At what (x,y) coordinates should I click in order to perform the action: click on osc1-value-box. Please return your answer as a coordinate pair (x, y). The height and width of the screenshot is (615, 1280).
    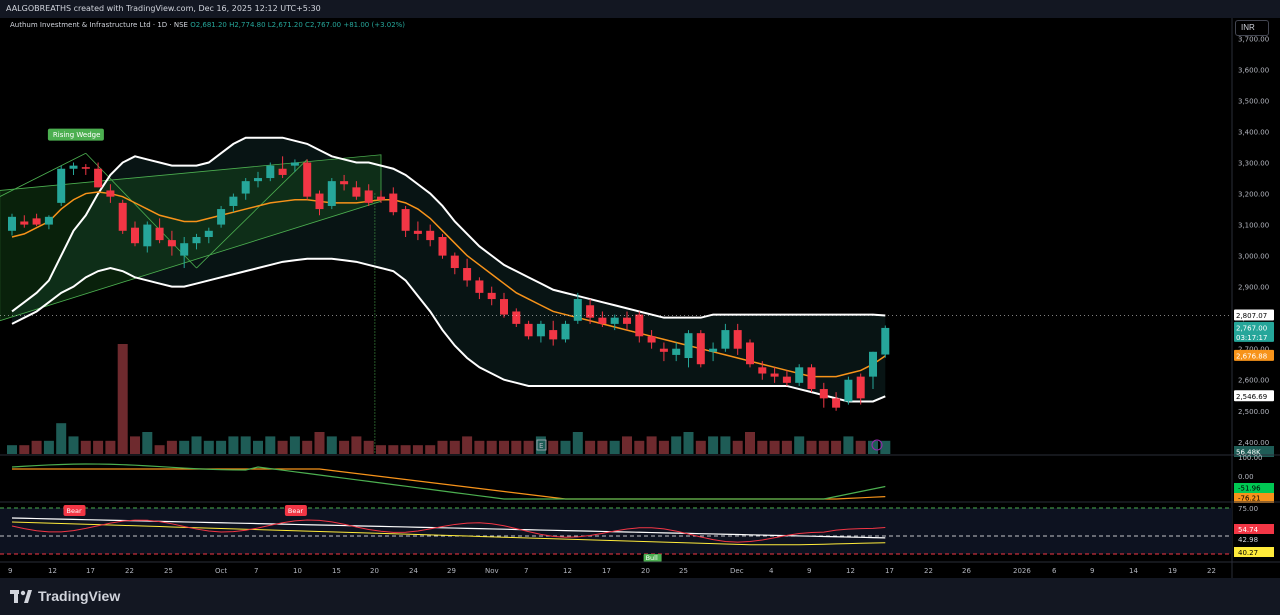
    Looking at the image, I should click on (1254, 498).